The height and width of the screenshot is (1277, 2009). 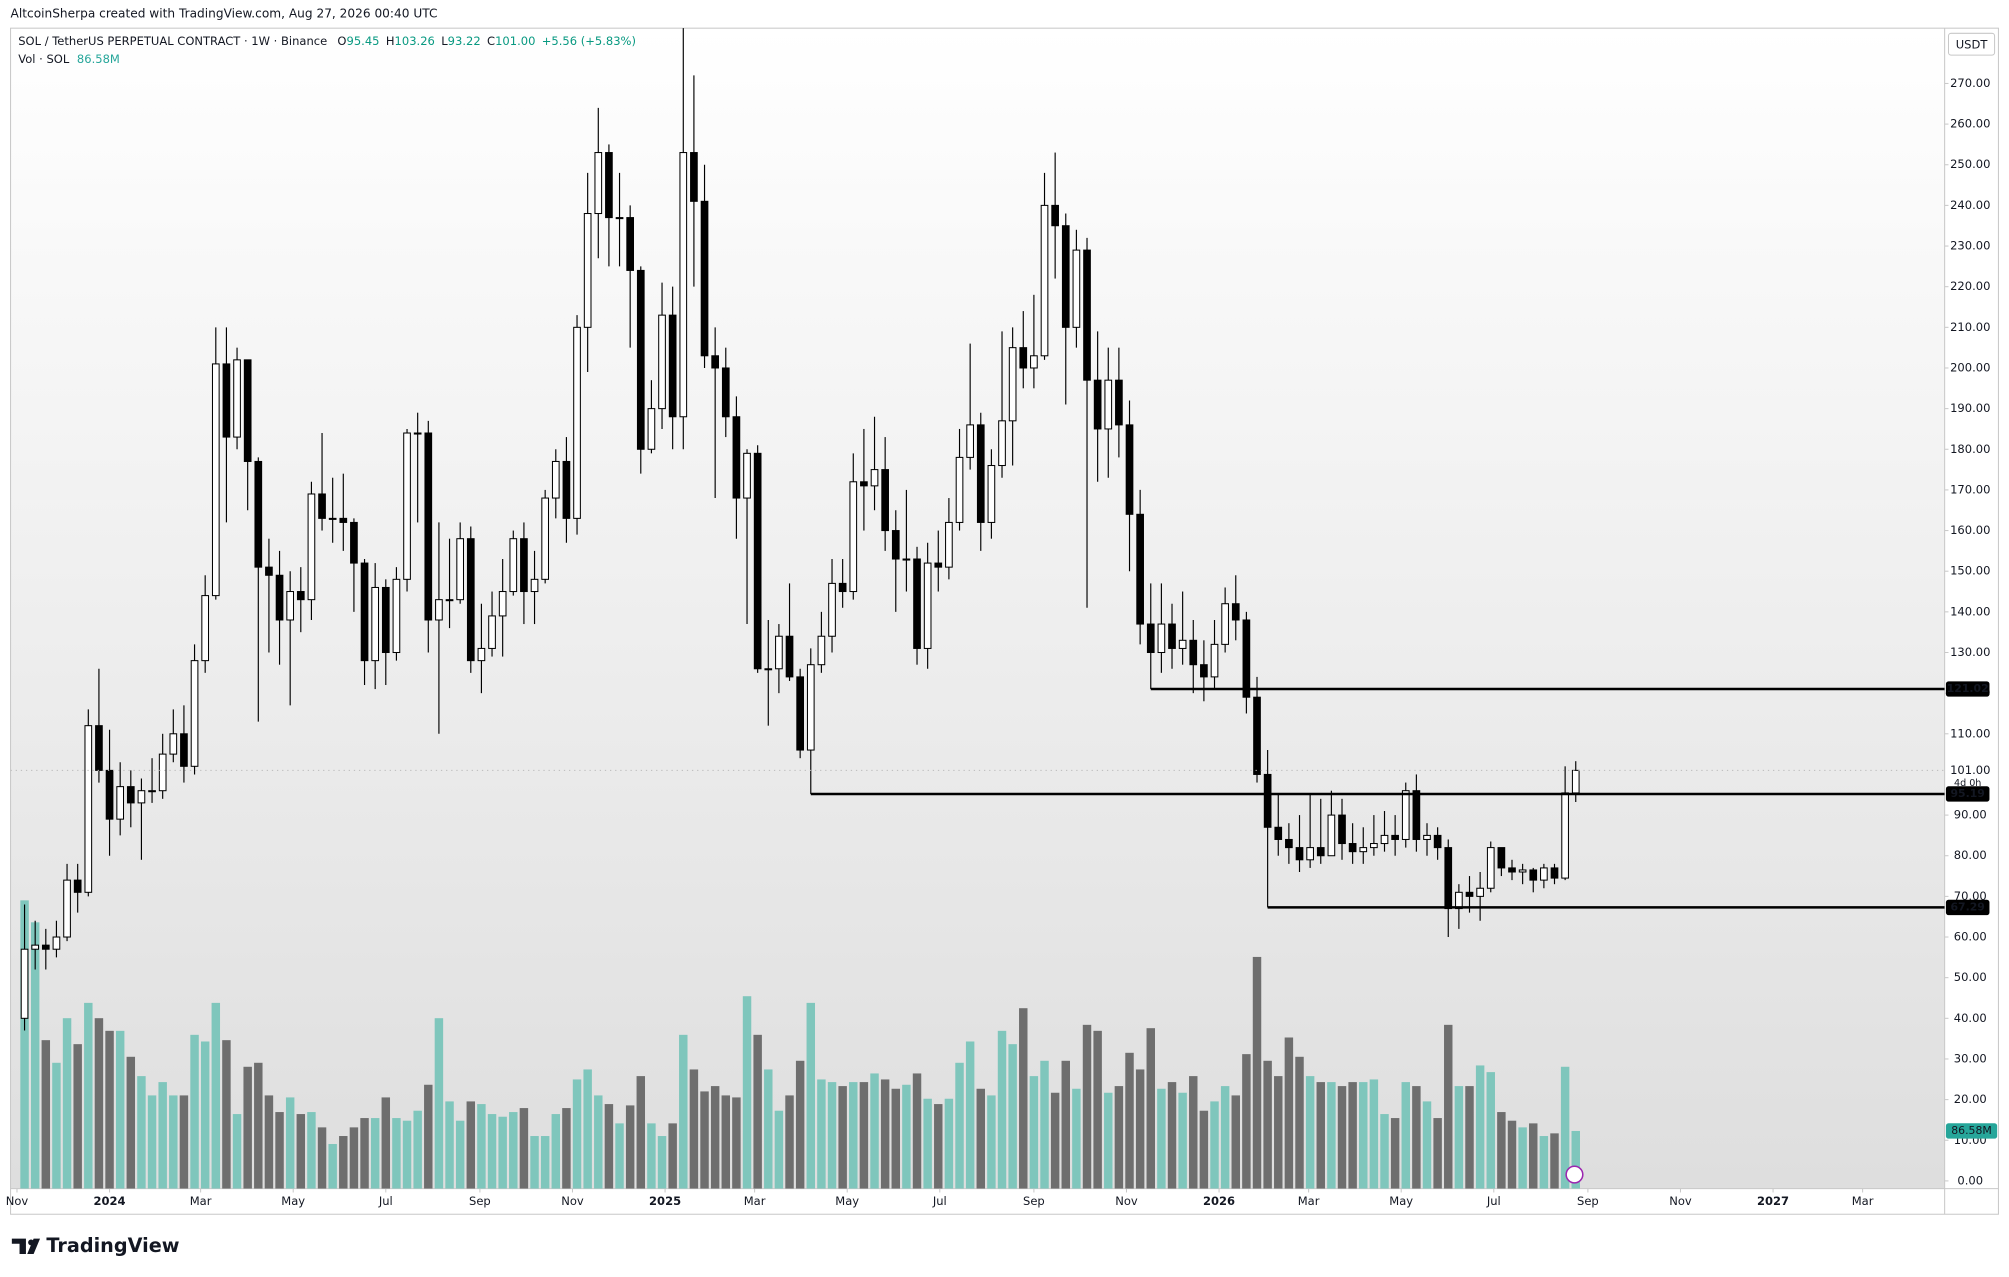 What do you see at coordinates (415, 40) in the screenshot?
I see `quote-value: 103.26` at bounding box center [415, 40].